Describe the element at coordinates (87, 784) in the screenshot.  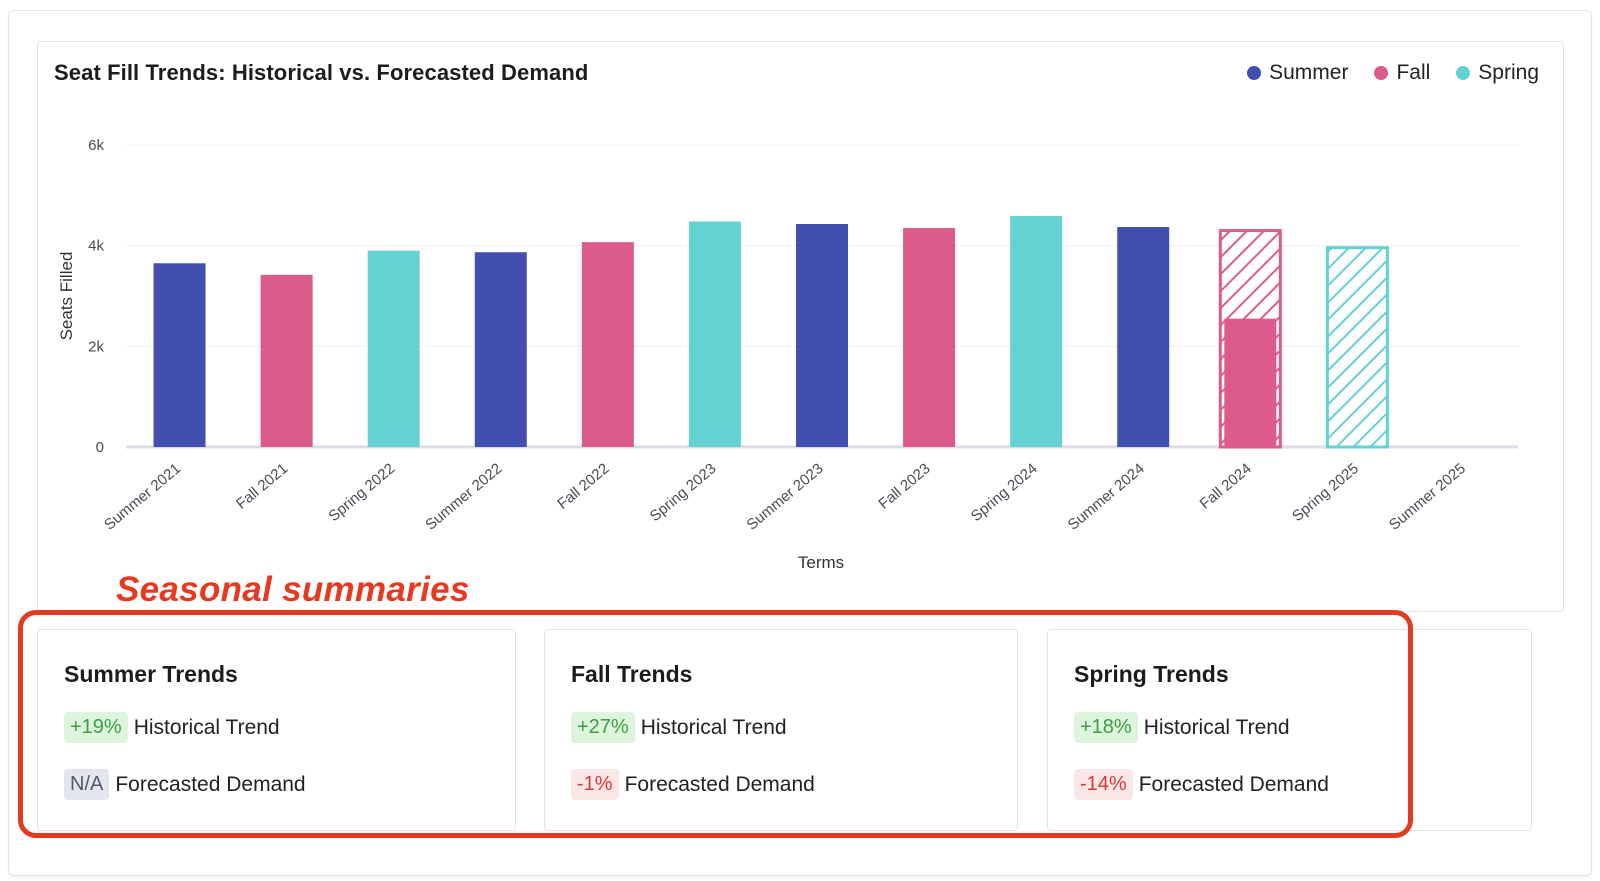
I see `forecasted-demand-badge: N/A` at that location.